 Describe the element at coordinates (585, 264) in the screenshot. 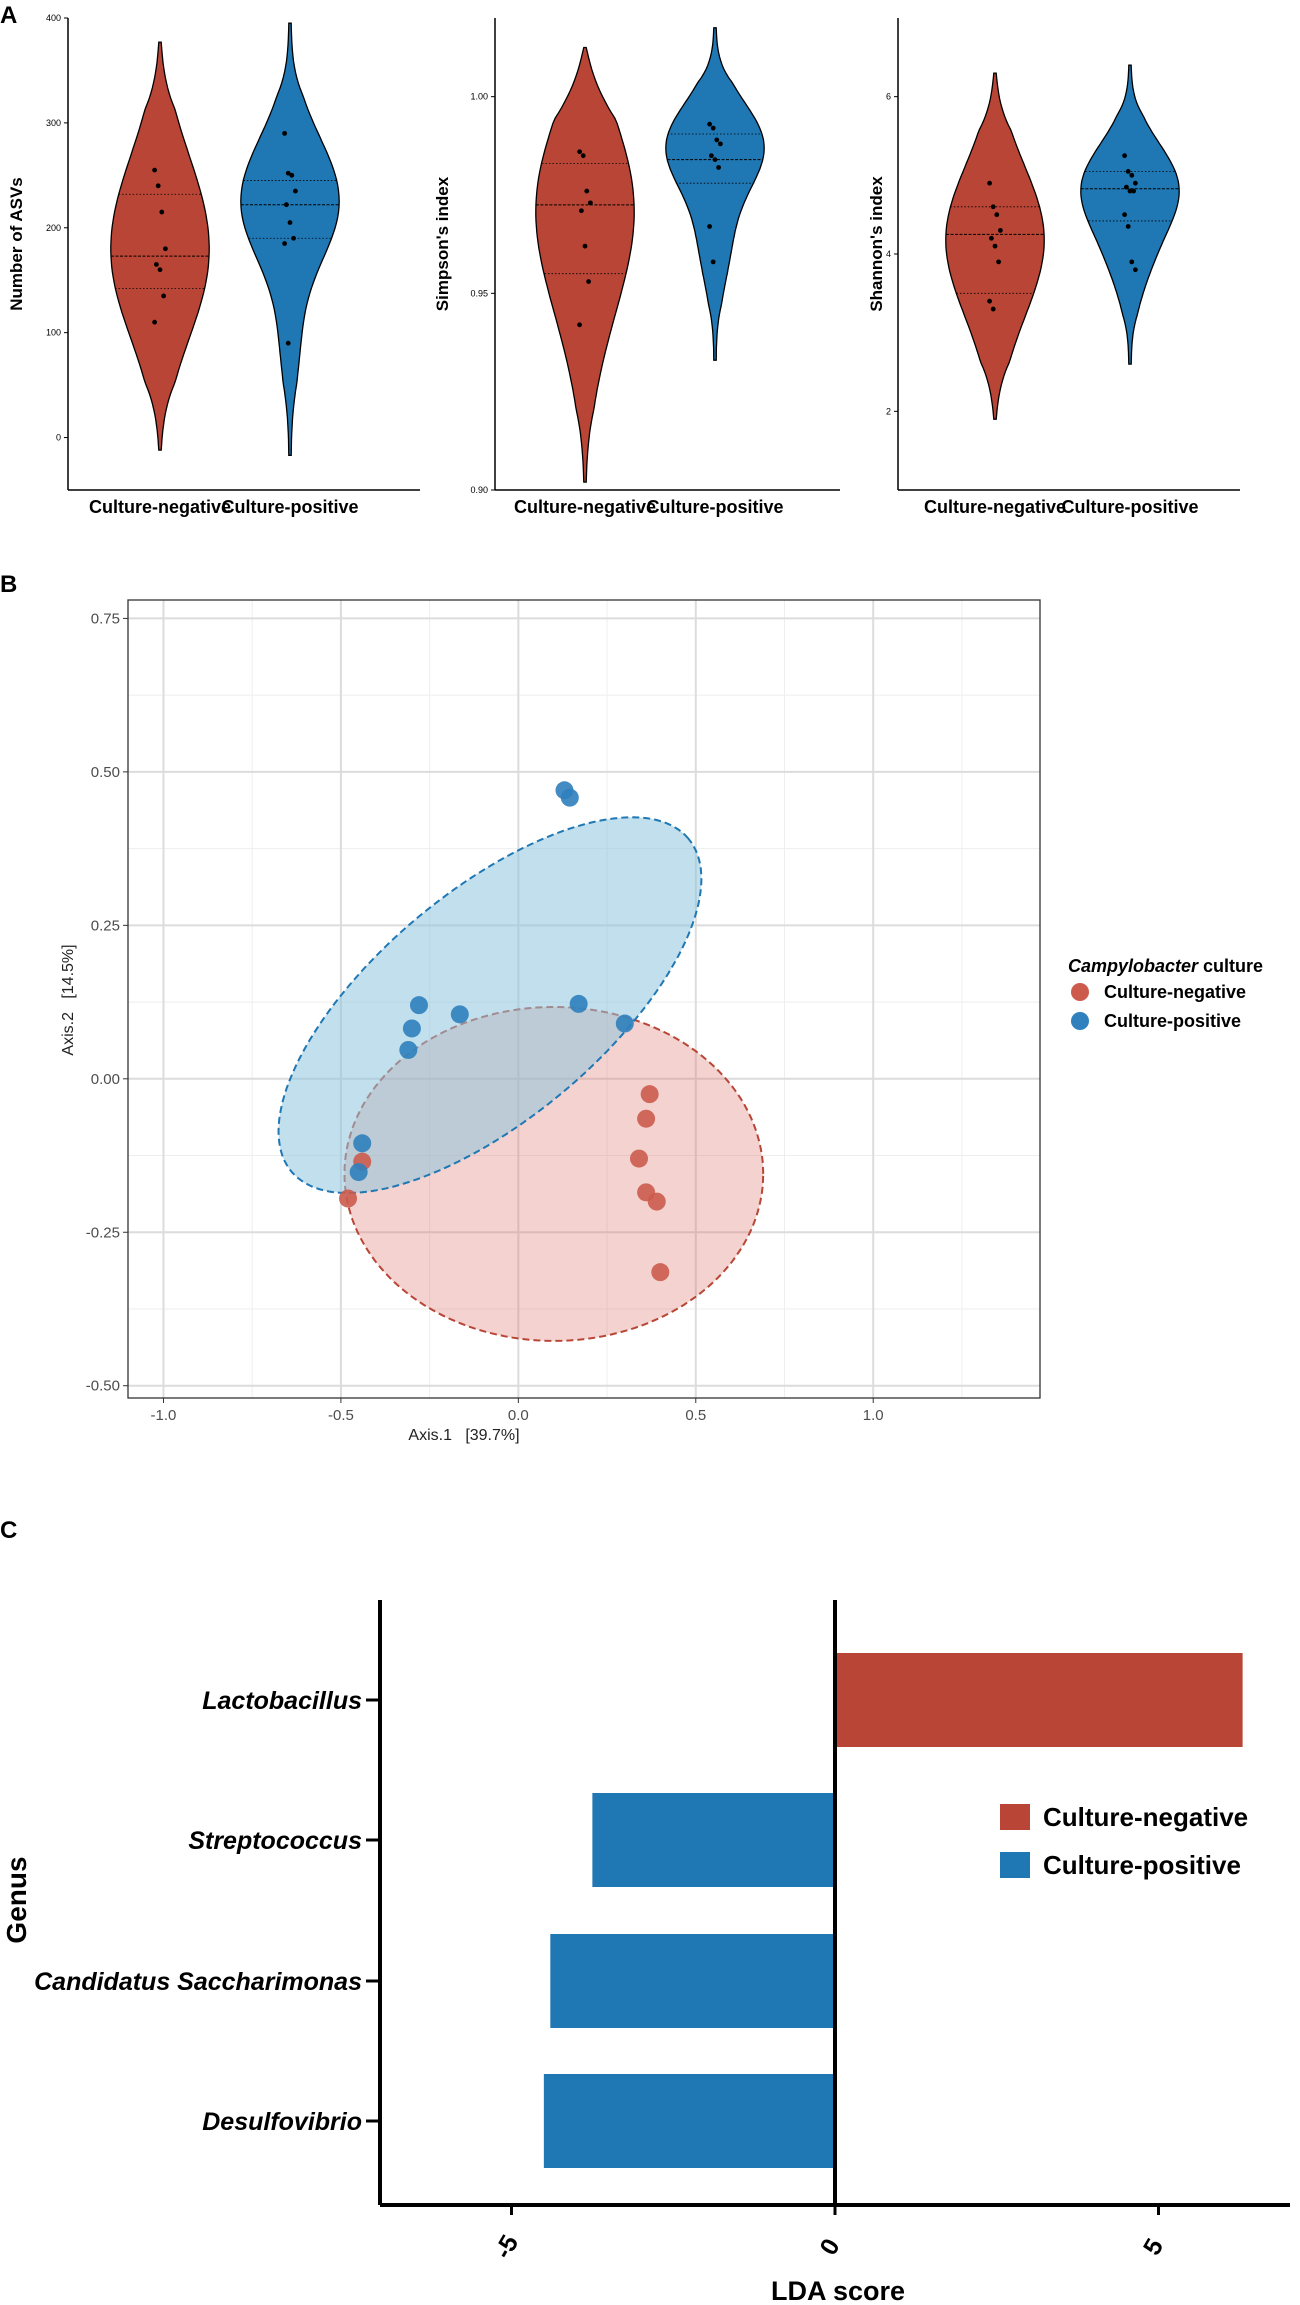

I see `violin-culture-negative` at that location.